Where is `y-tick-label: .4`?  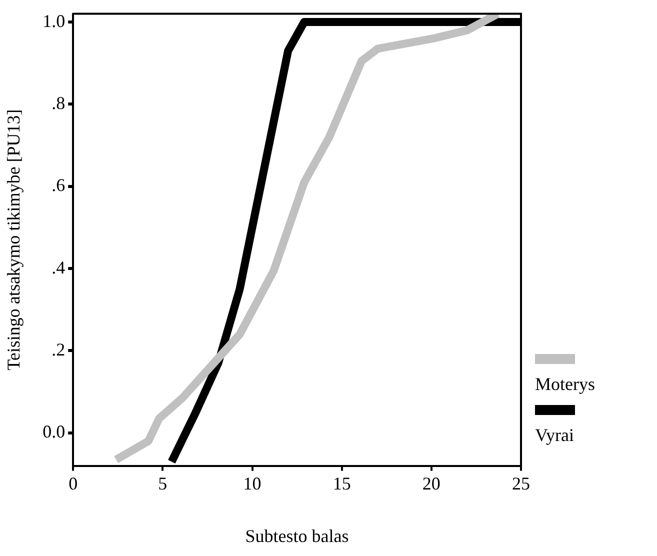
y-tick-label: .4 is located at coordinates (59, 267).